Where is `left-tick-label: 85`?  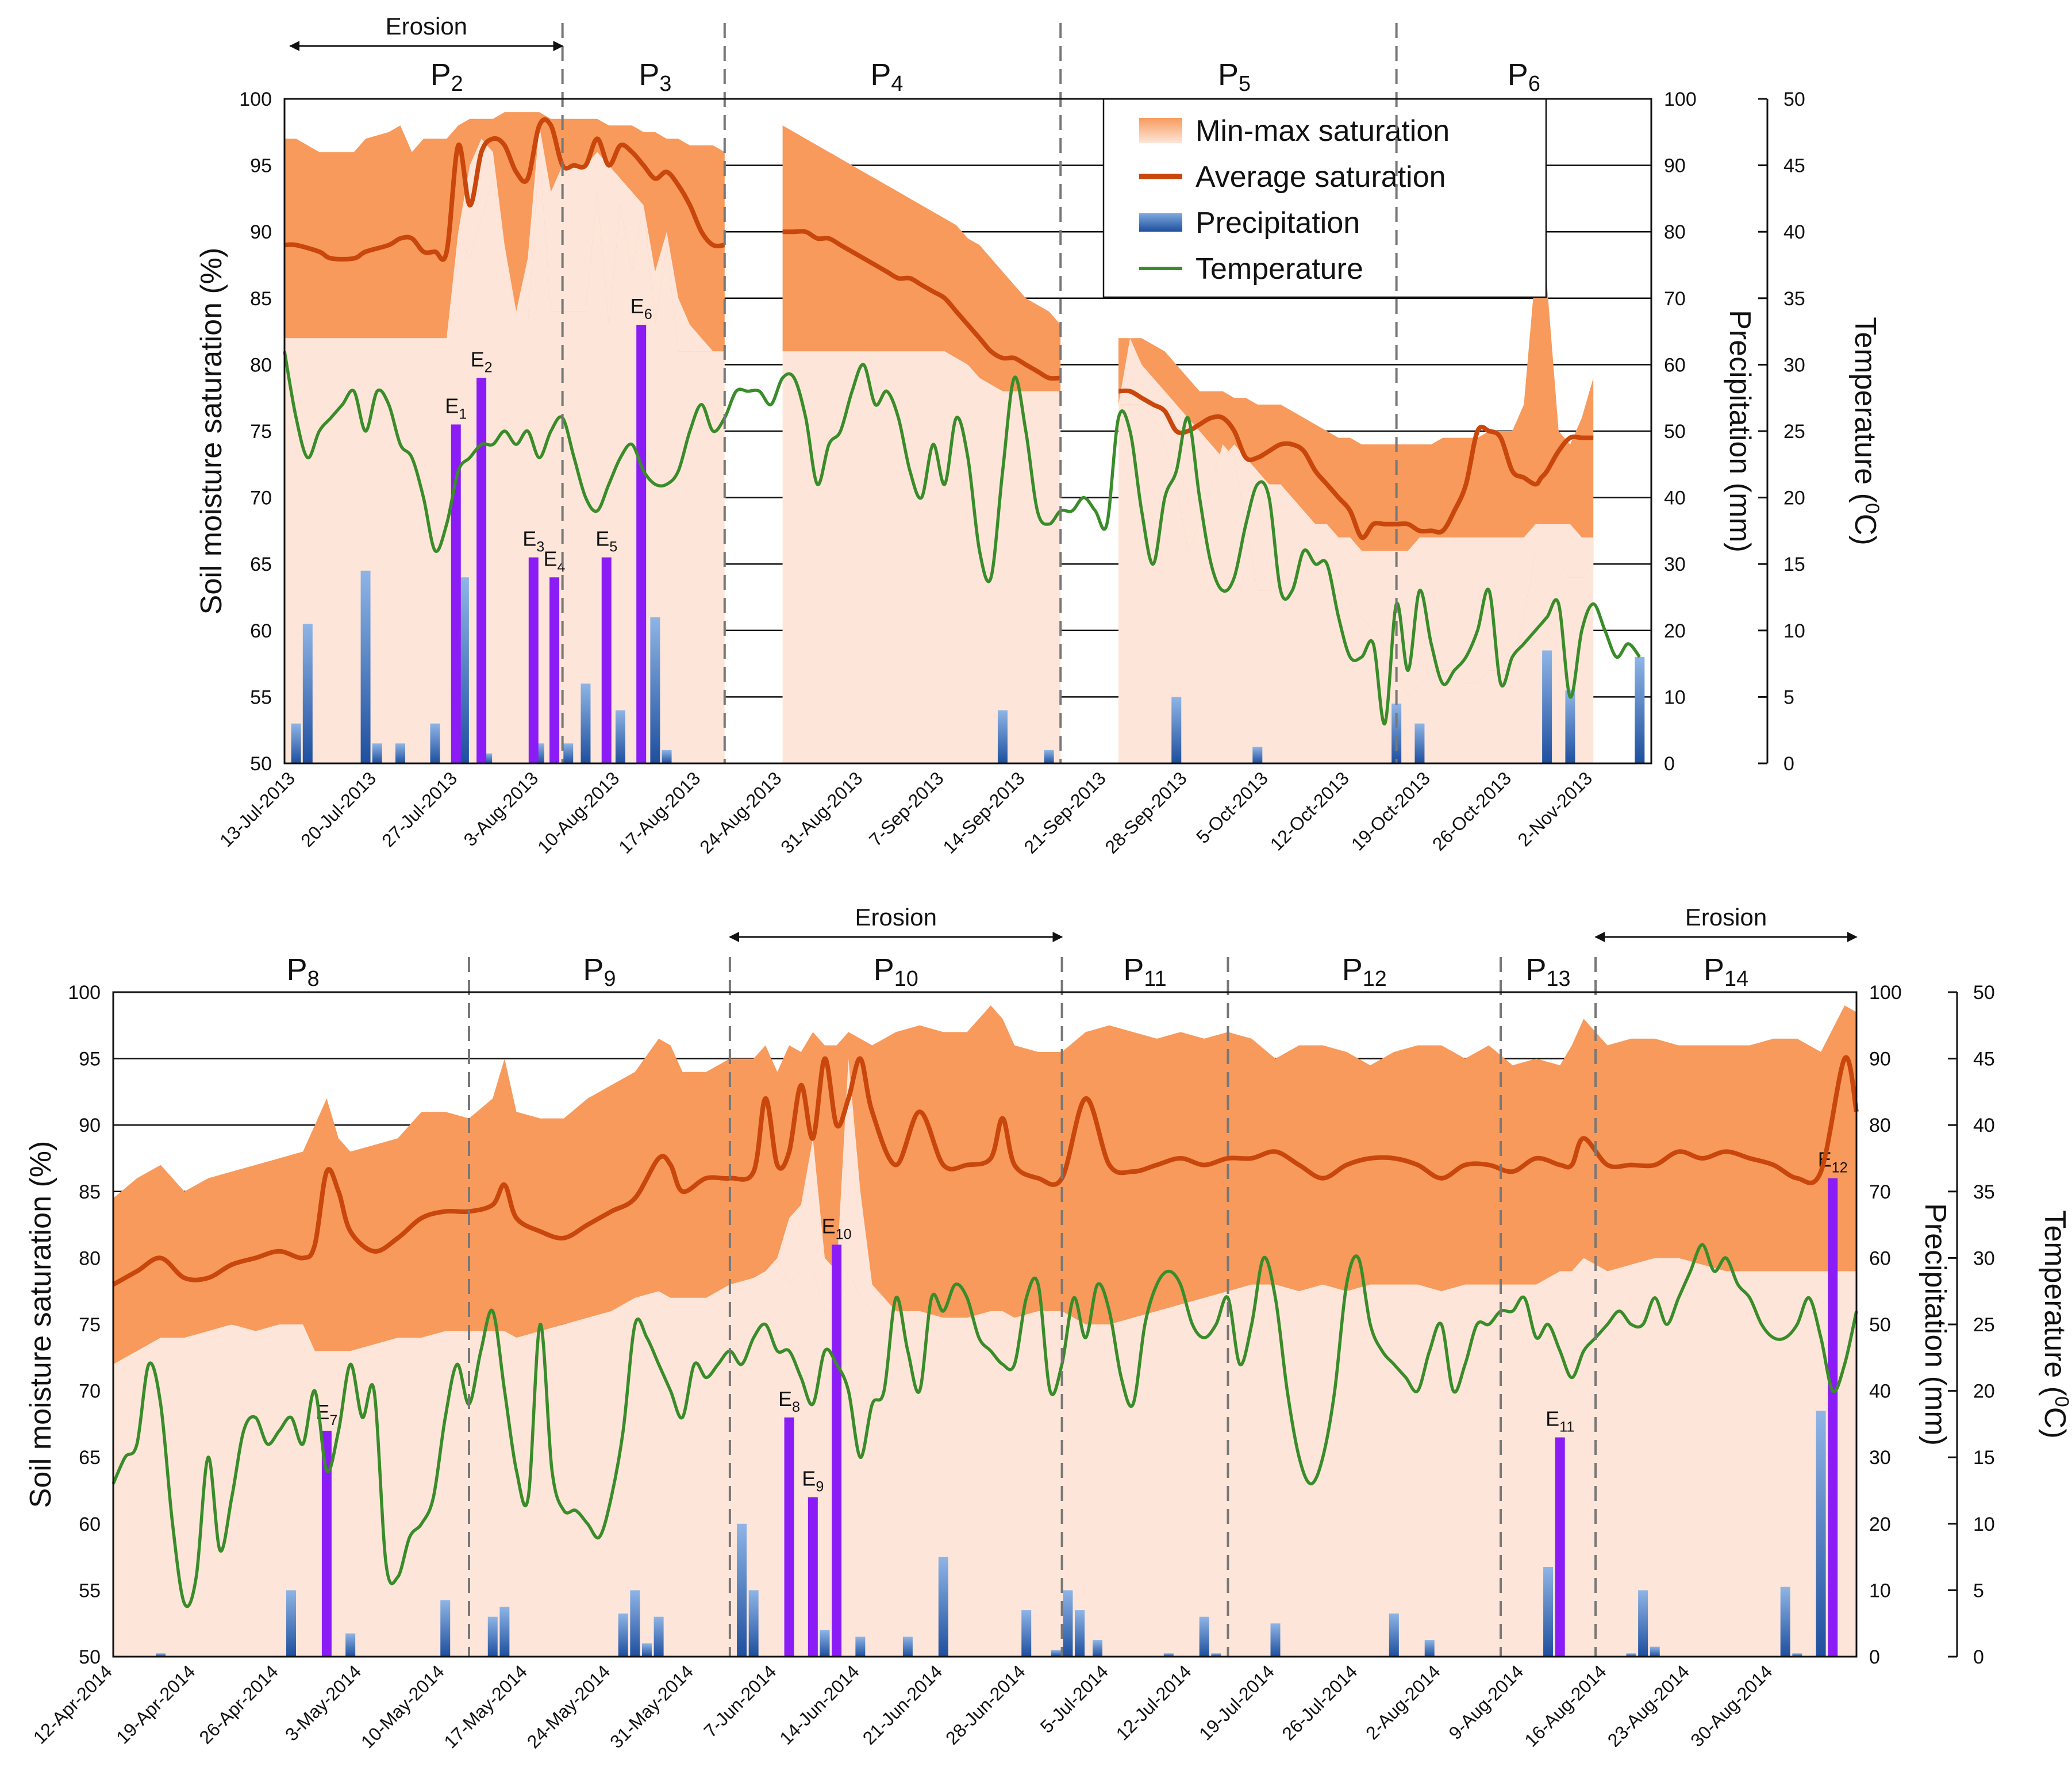
left-tick-label: 85 is located at coordinates (261, 299).